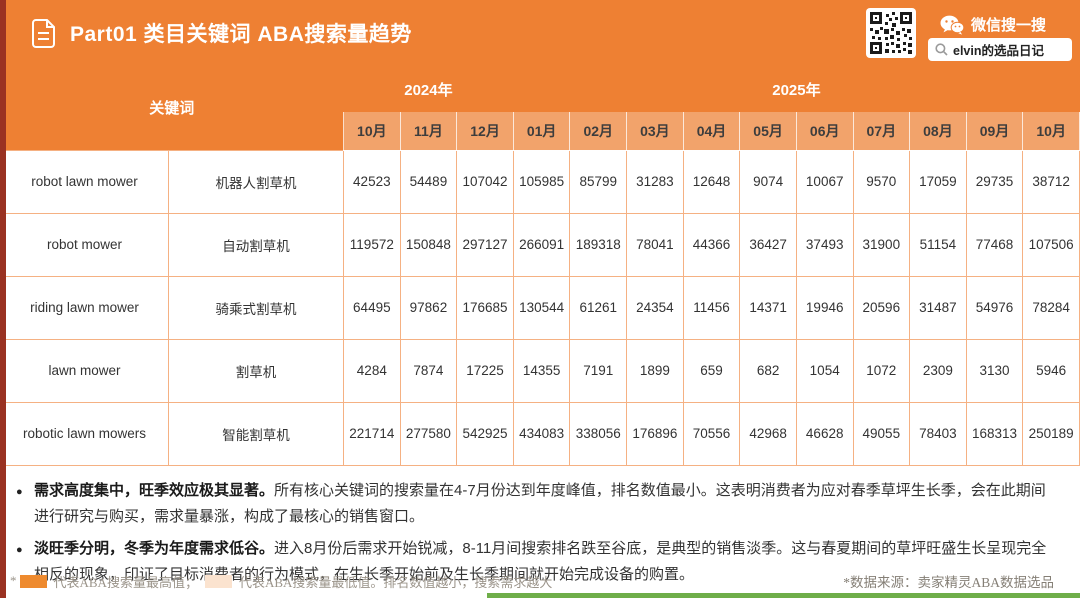 This screenshot has width=1080, height=598. What do you see at coordinates (768, 181) in the screenshot?
I see `value-cell: 9074` at bounding box center [768, 181].